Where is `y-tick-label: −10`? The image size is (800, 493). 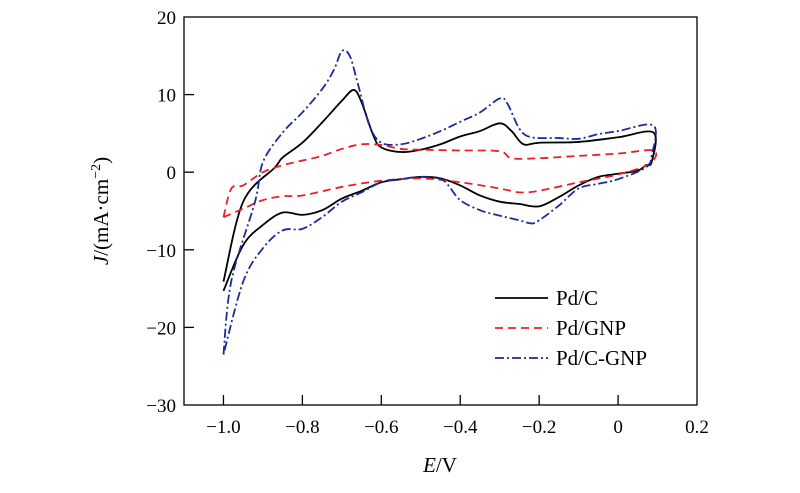 y-tick-label: −10 is located at coordinates (161, 251).